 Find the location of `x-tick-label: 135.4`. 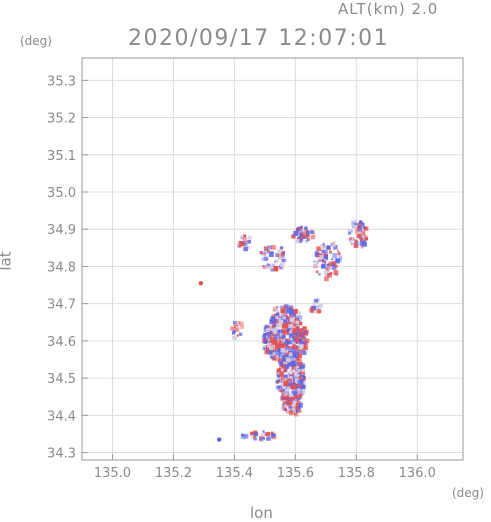

x-tick-label: 135.4 is located at coordinates (234, 473).